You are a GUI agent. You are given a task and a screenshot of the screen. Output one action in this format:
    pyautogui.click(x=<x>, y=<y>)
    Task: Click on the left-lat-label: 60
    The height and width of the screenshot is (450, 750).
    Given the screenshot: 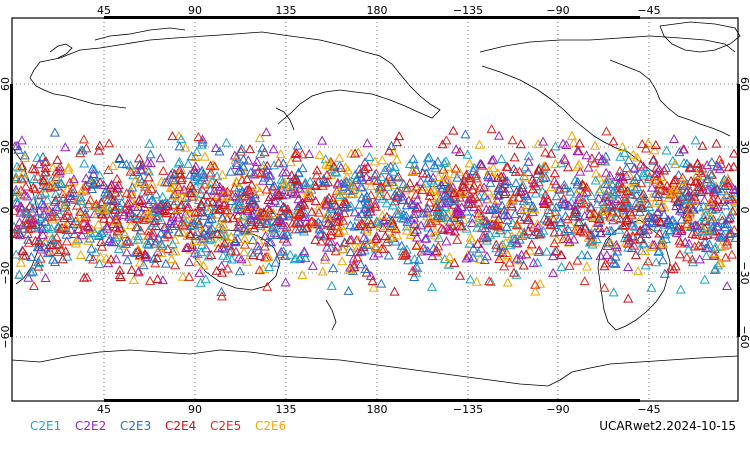 What is the action you would take?
    pyautogui.click(x=6, y=84)
    